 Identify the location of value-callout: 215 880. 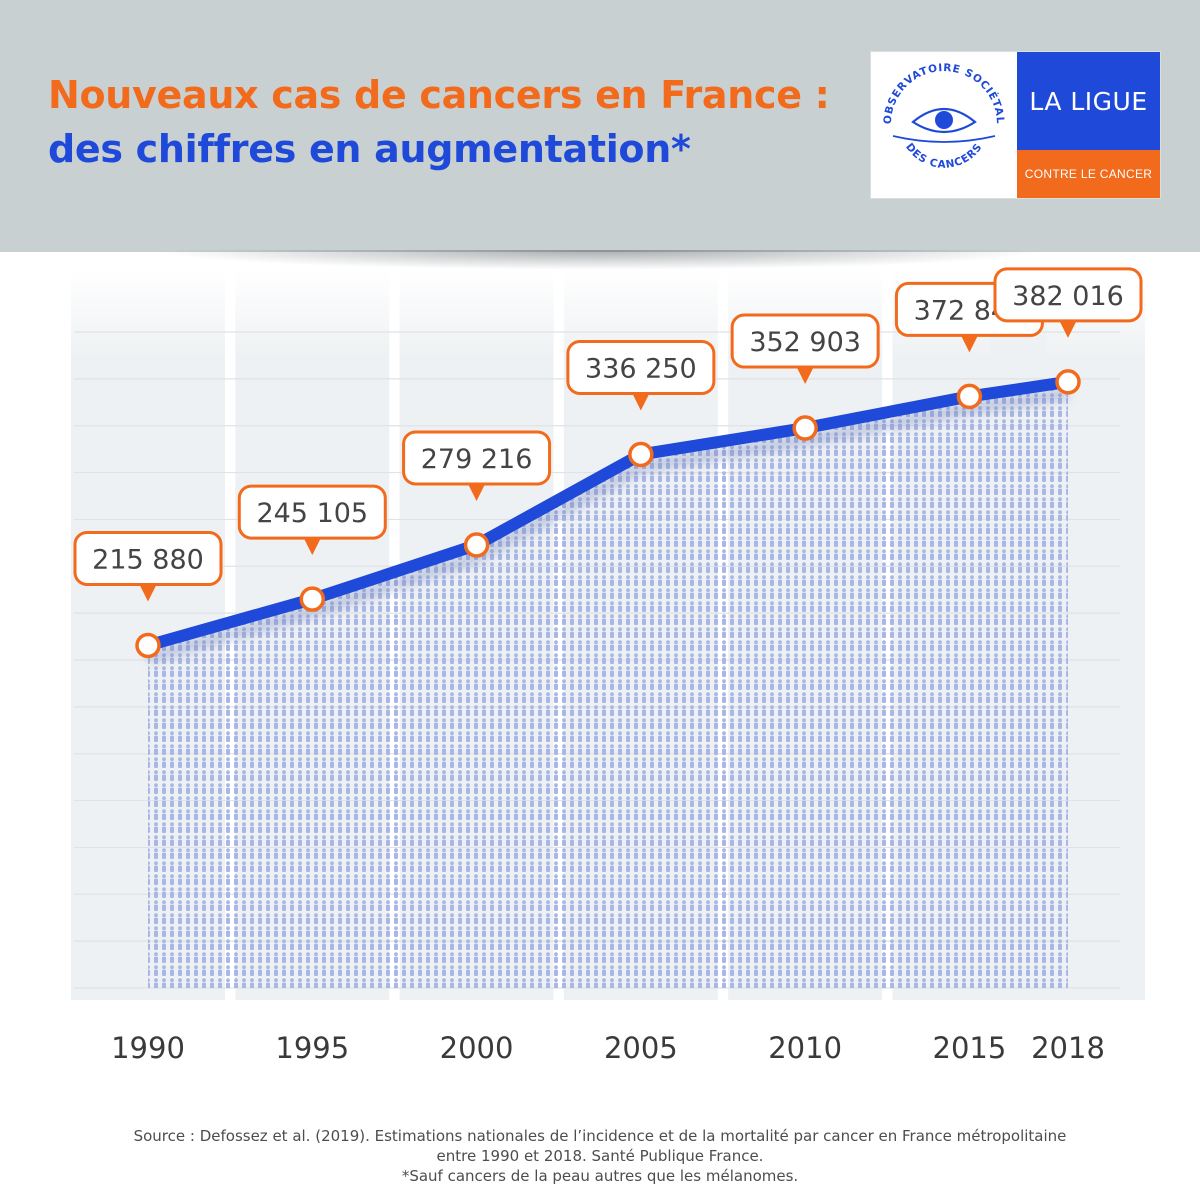
(148, 566).